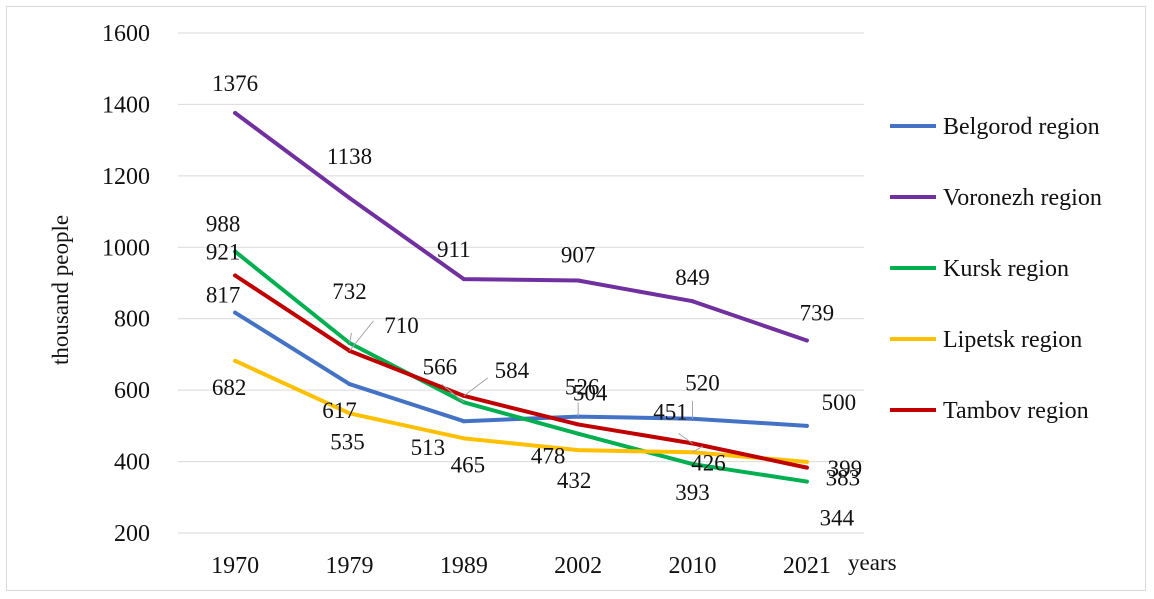  I want to click on data-point-lipetsk-1970, so click(235, 360).